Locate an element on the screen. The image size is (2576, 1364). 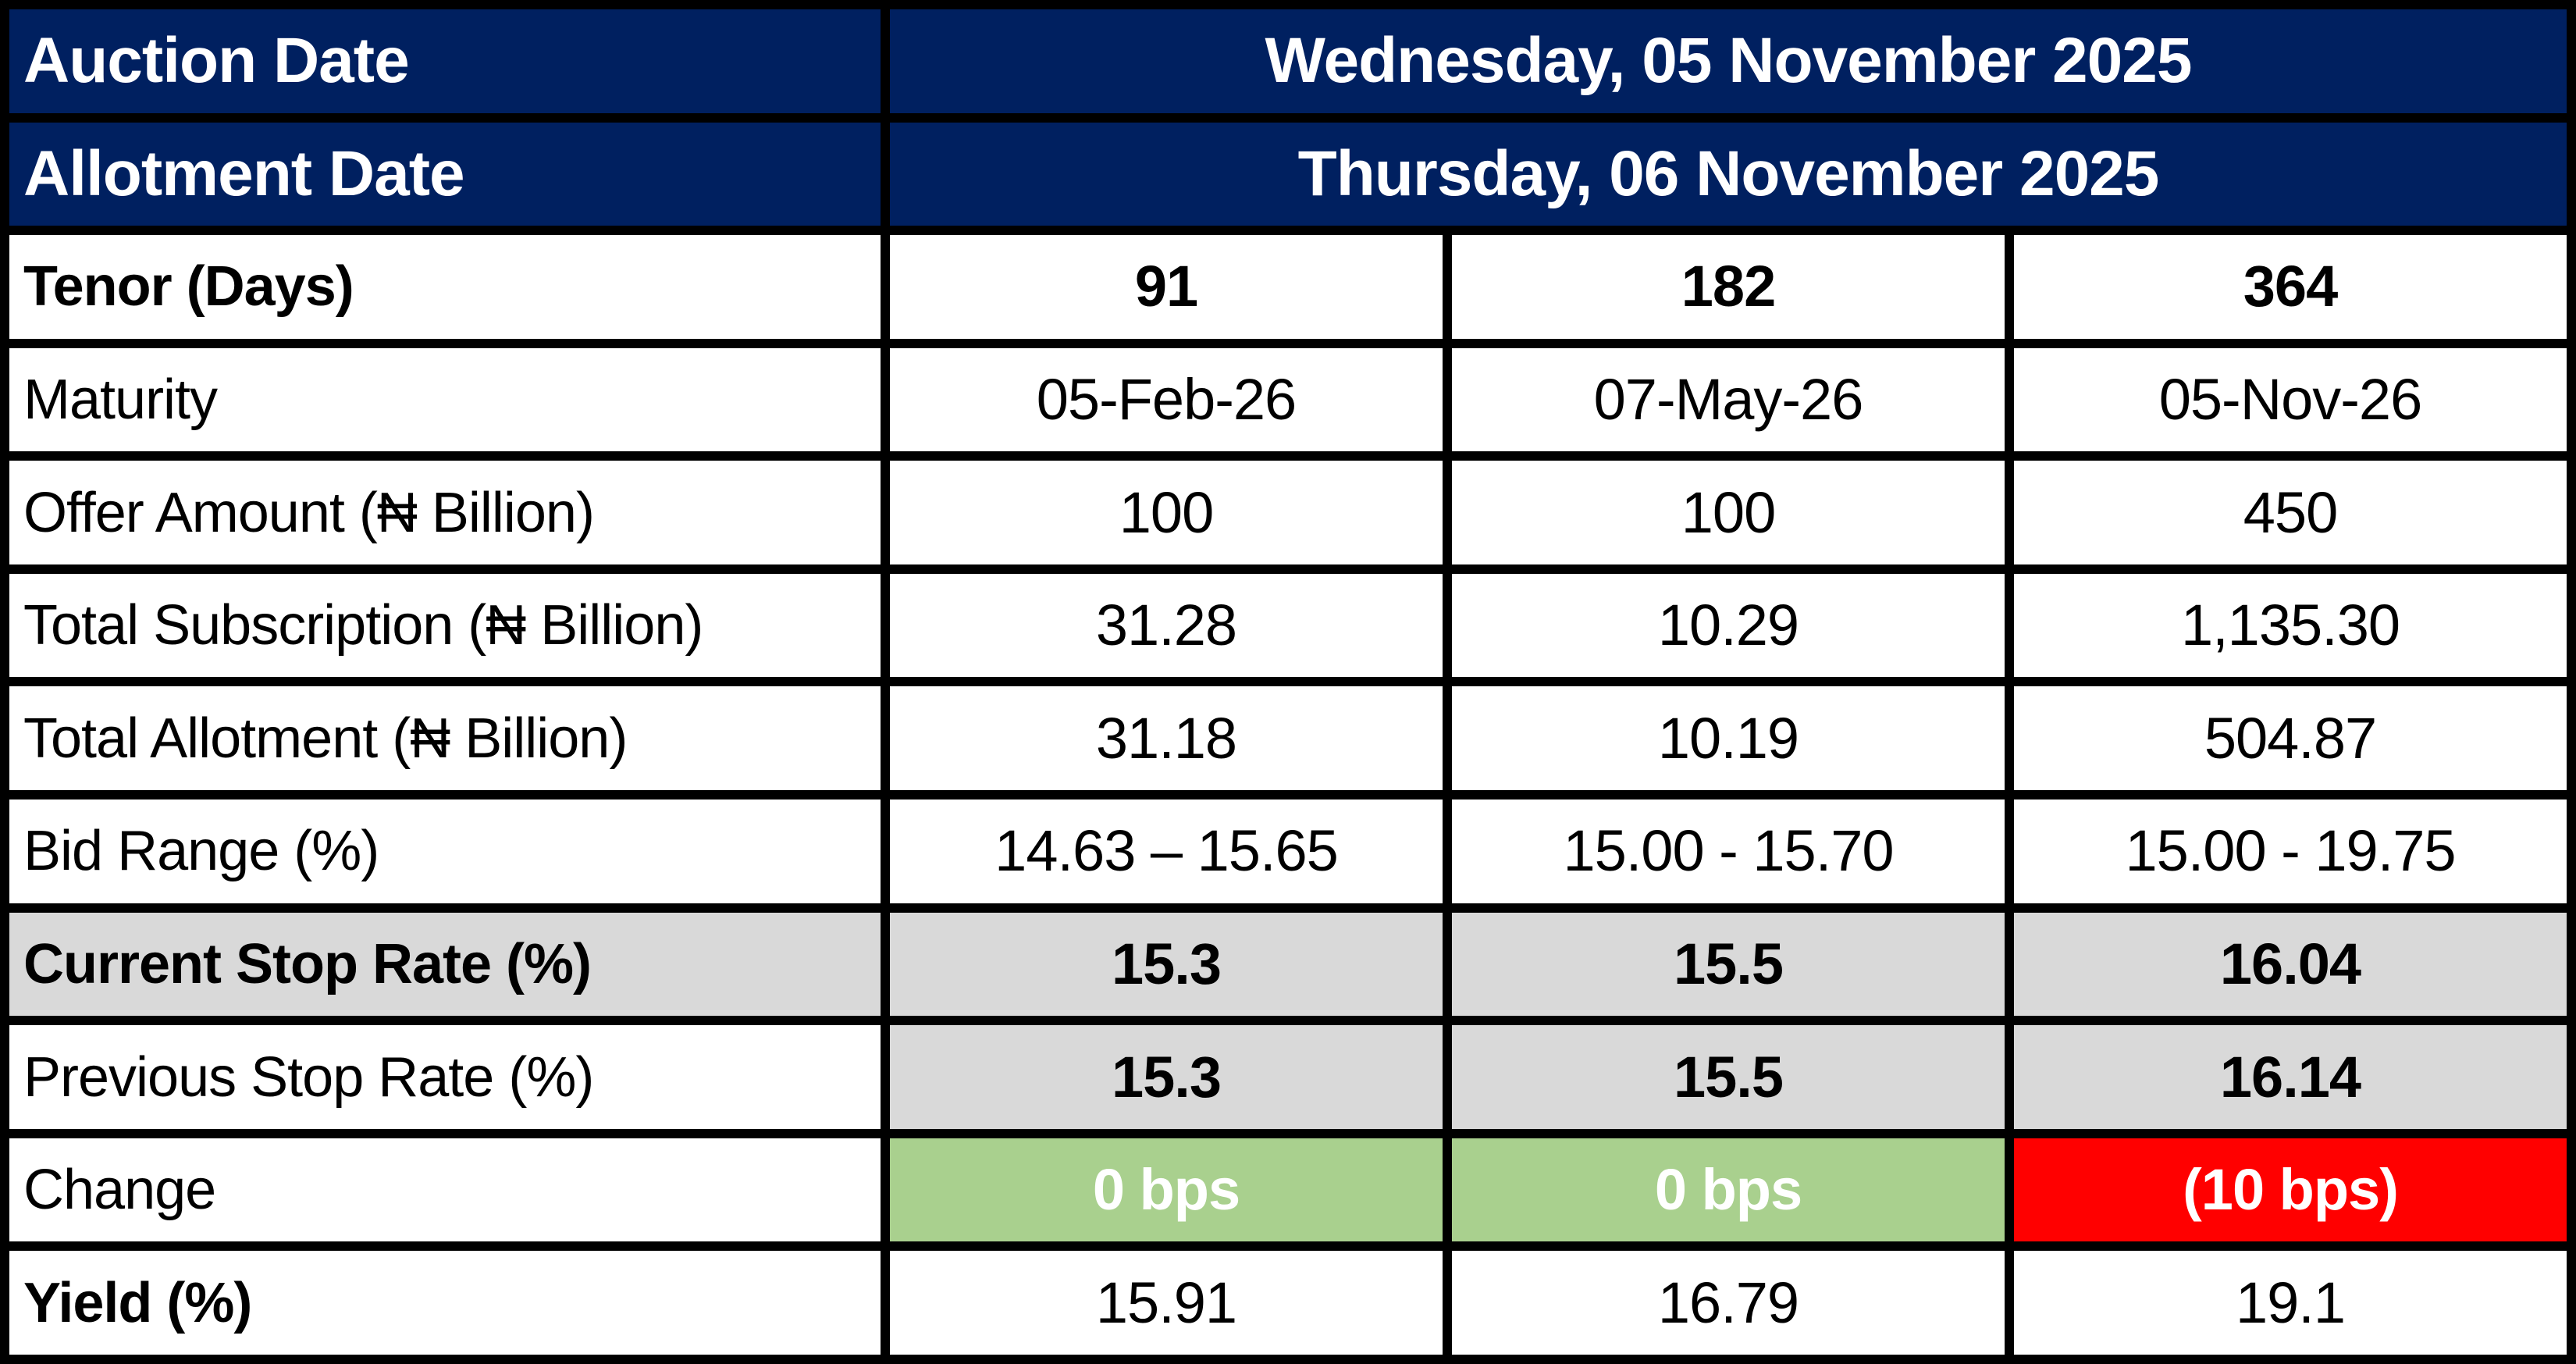
previous-stop-rate-label: Previous Stop Rate (%) is located at coordinates (445, 1077).